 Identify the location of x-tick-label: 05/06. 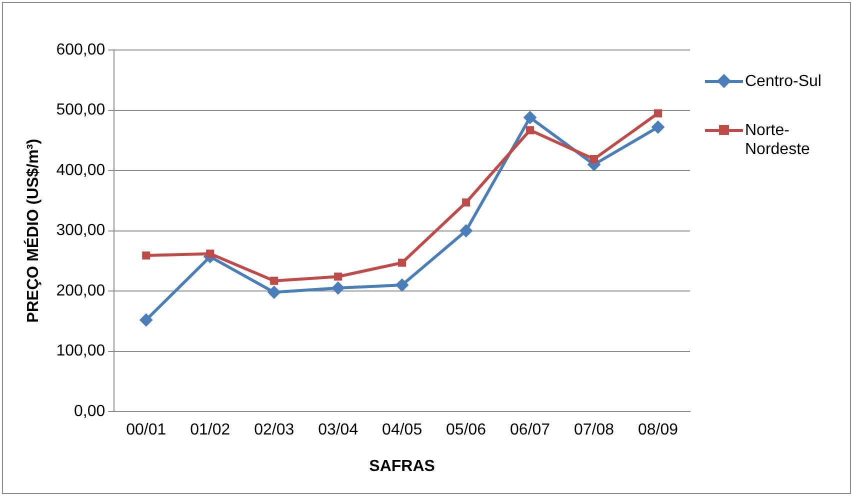
(466, 430).